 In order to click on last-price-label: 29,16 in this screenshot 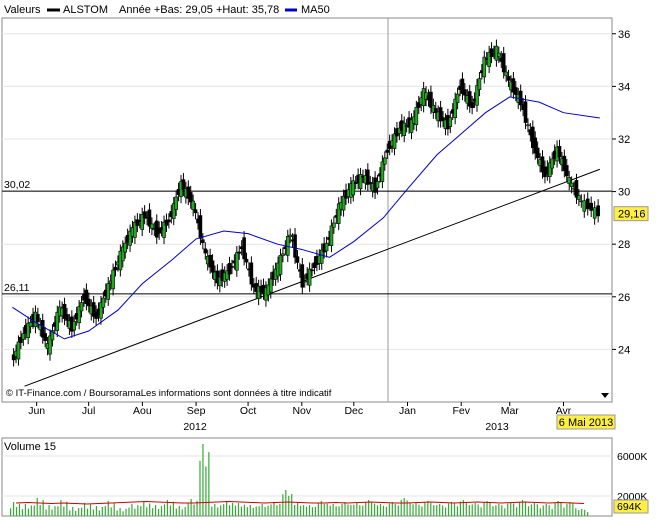, I will do `click(632, 215)`.